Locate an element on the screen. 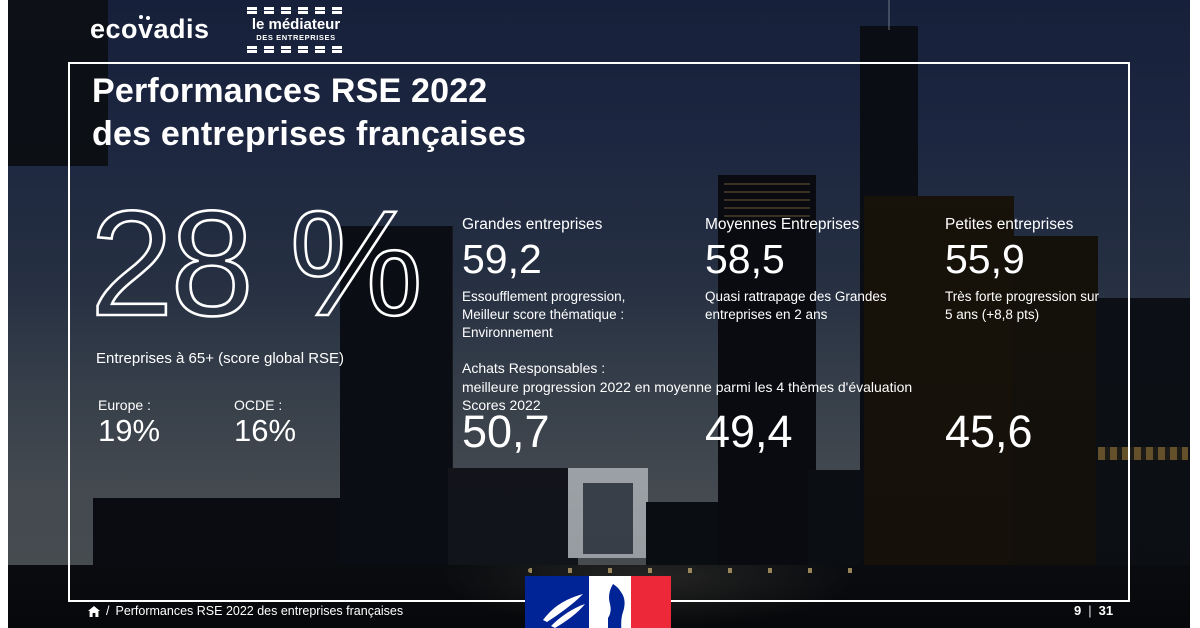  page-current: 9 is located at coordinates (1078, 610).